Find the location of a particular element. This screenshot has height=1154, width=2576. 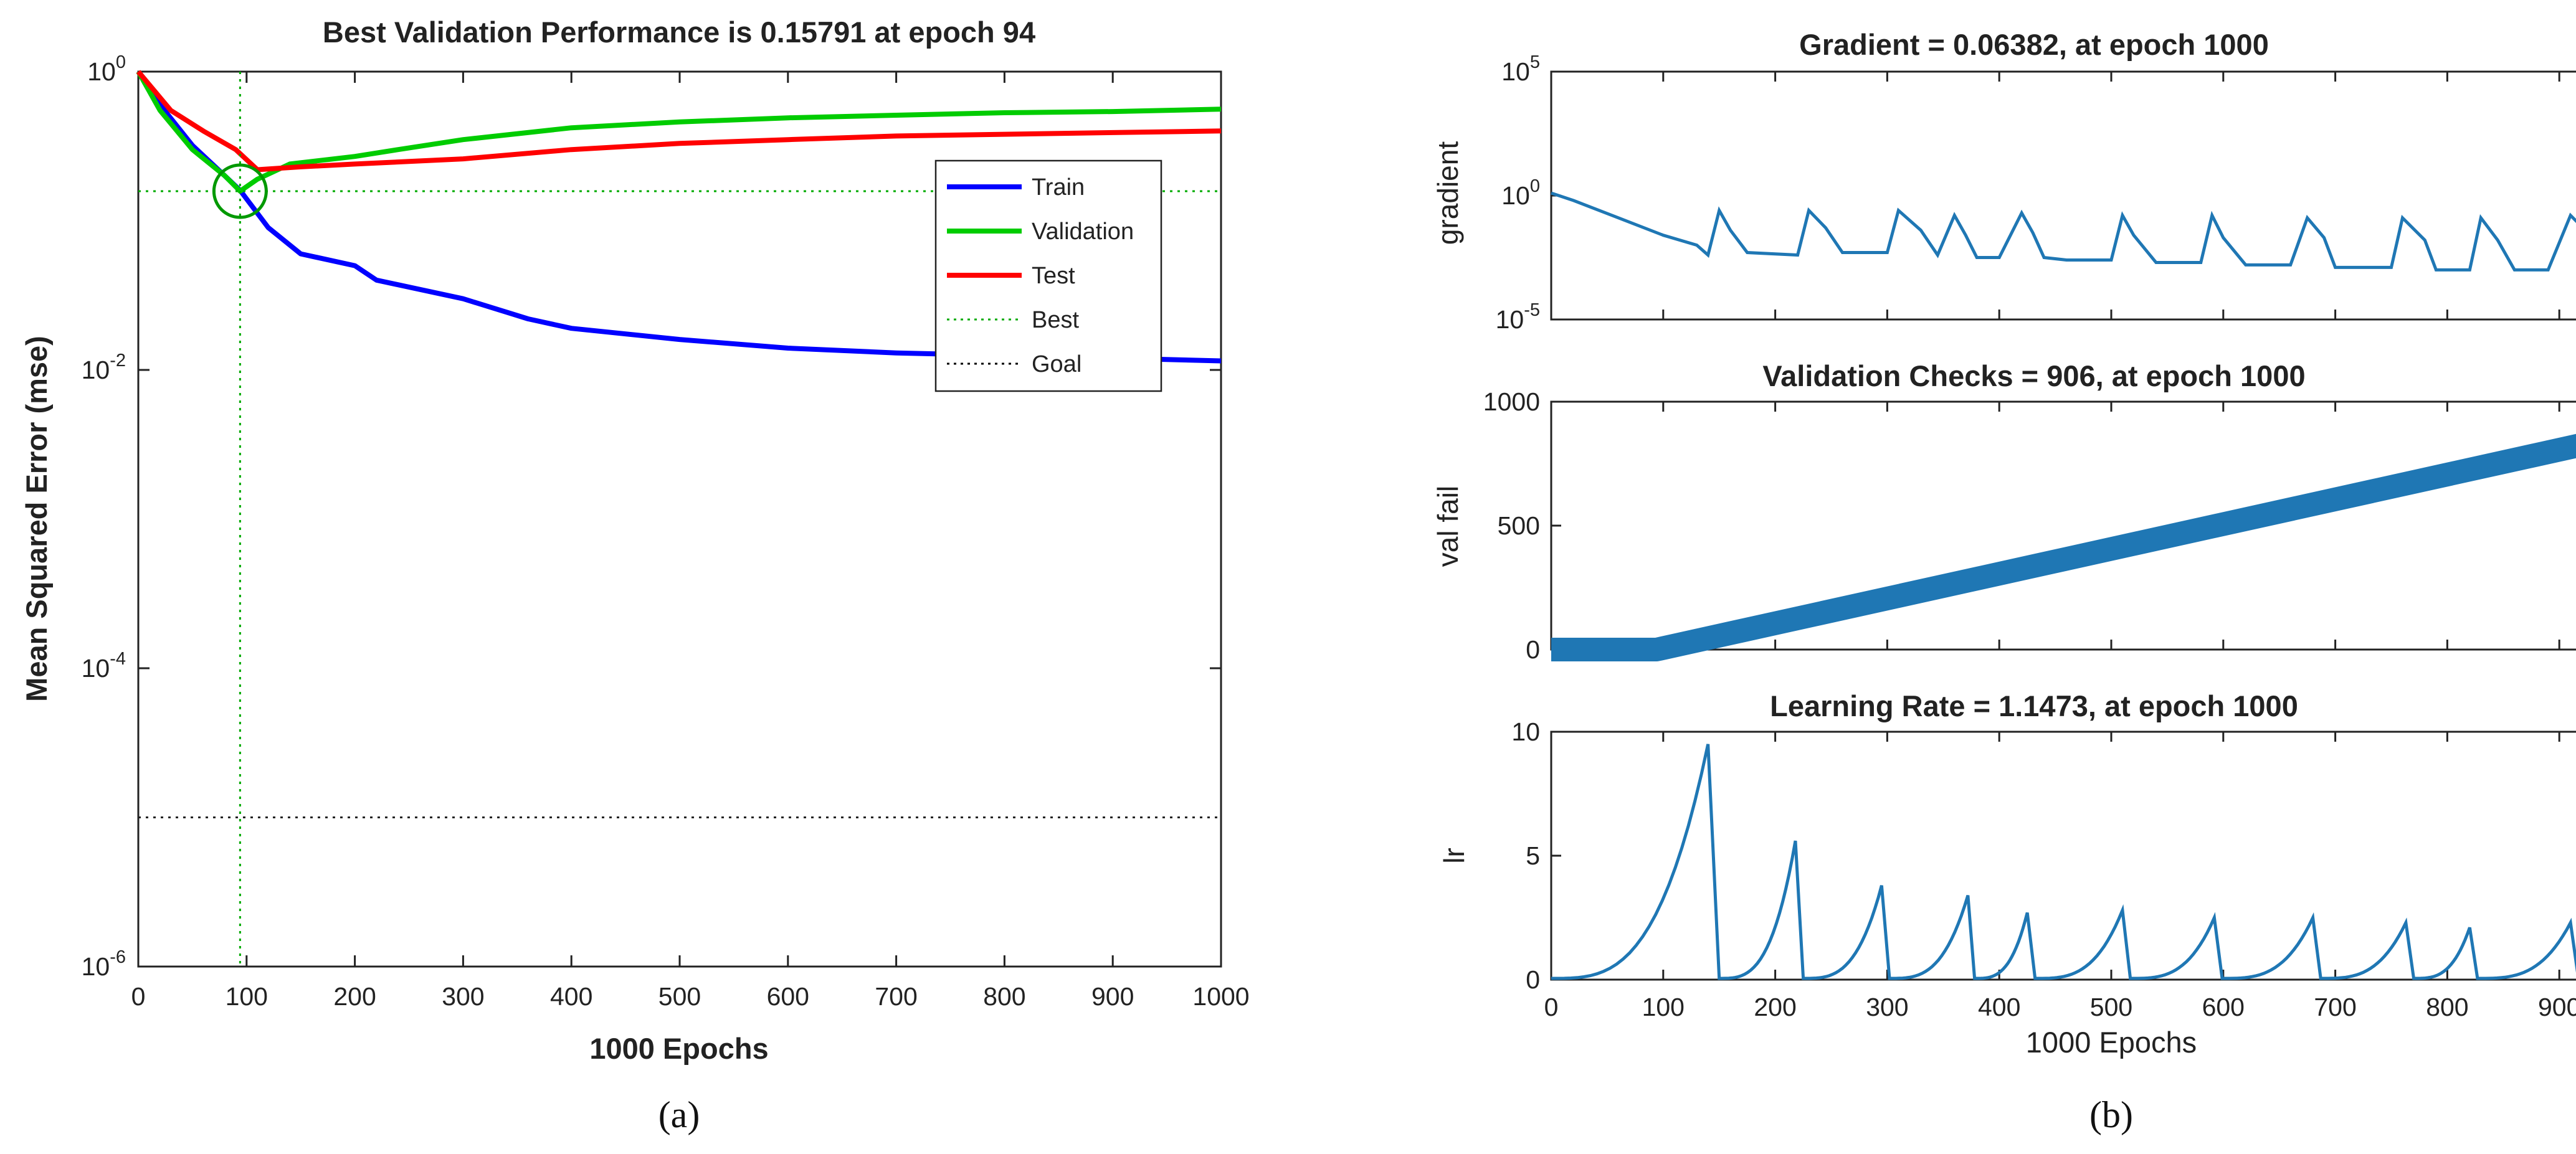

valfail-ytick-label: 500 is located at coordinates (1519, 526).